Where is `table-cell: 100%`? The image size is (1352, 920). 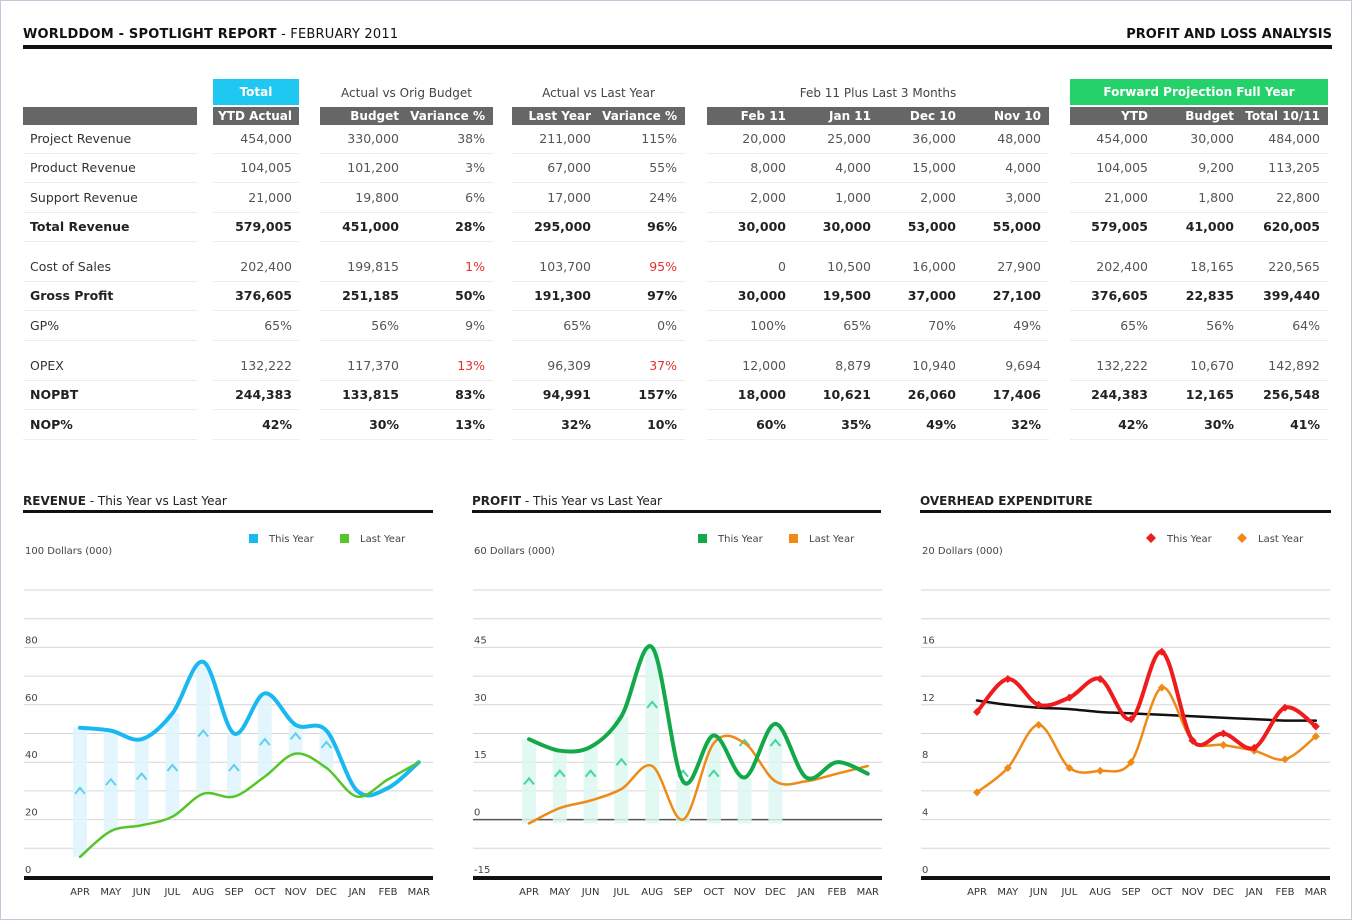
table-cell: 100% is located at coordinates (768, 325).